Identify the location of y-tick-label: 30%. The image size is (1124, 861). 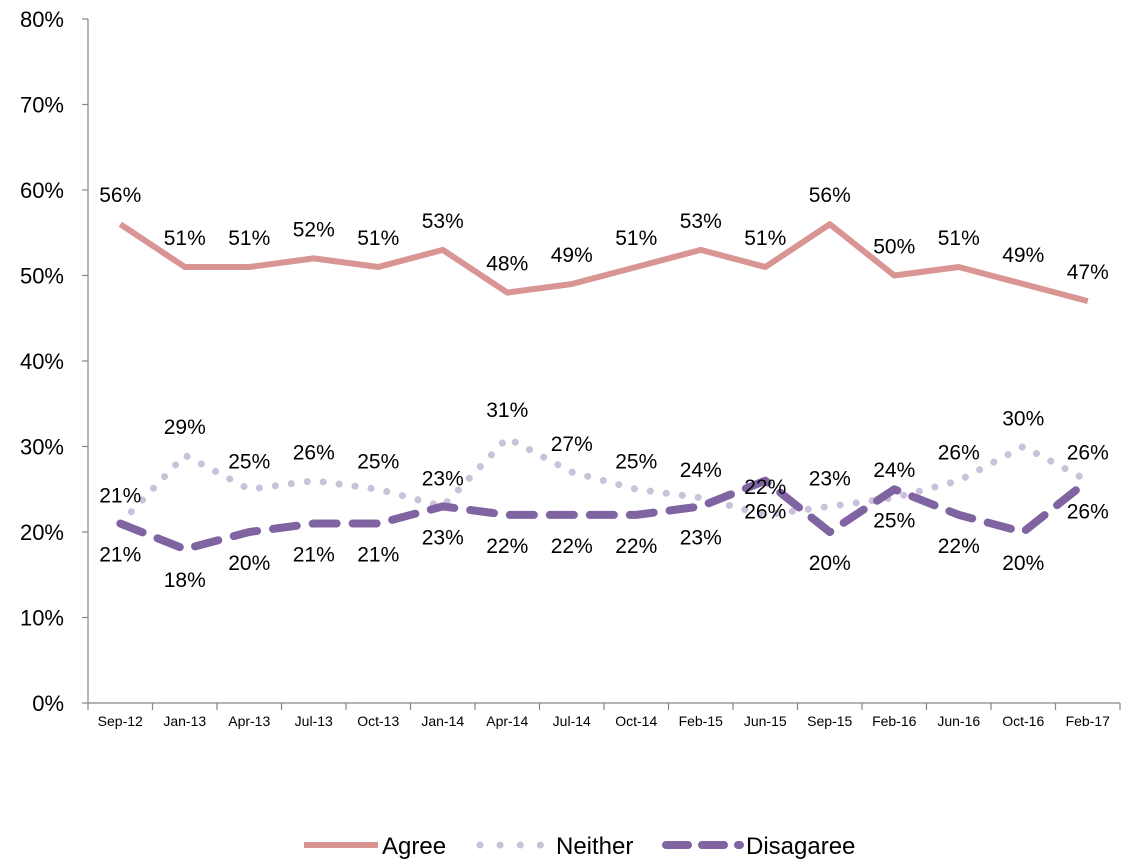
(42, 447).